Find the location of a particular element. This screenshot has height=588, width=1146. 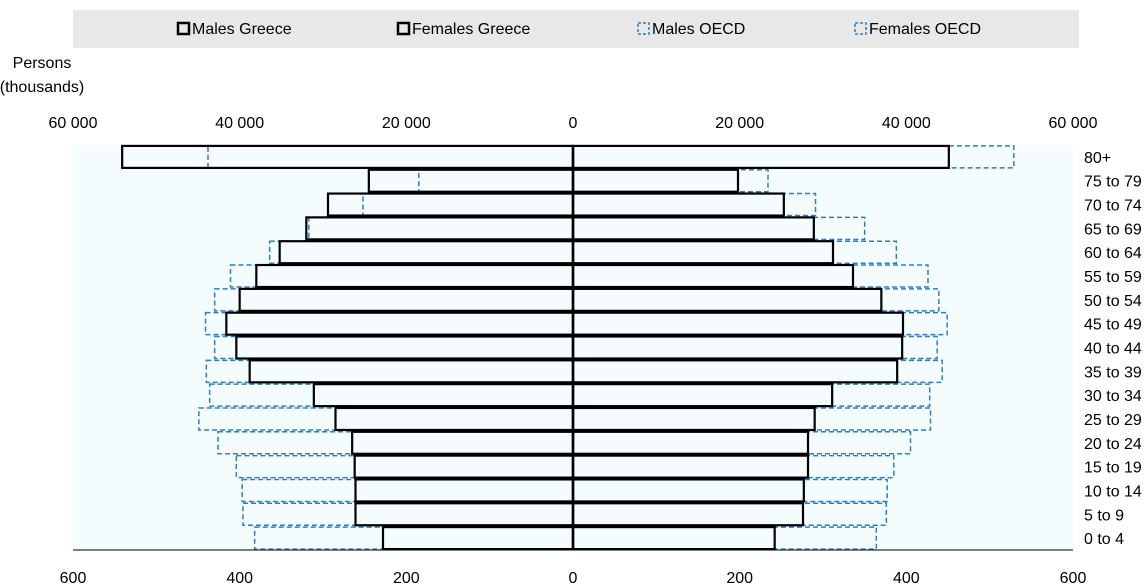

y-axis-title-line2: (thousands) is located at coordinates (42, 87).